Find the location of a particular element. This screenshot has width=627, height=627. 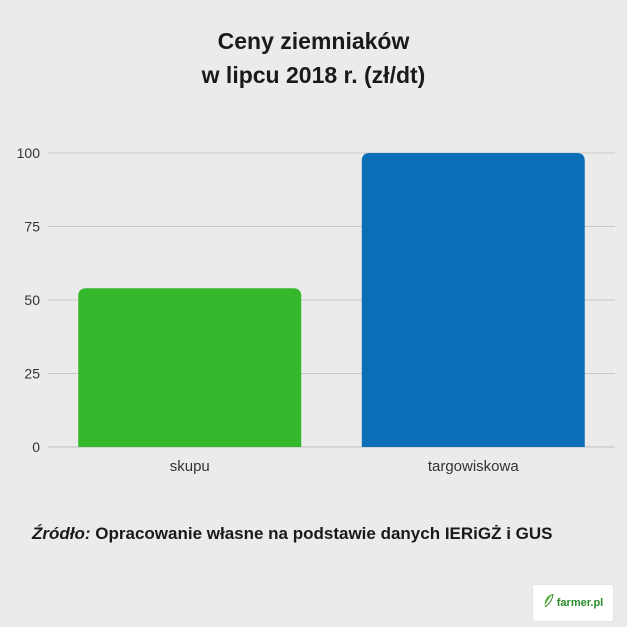

farmer-logo: farmer.pl is located at coordinates (573, 603).